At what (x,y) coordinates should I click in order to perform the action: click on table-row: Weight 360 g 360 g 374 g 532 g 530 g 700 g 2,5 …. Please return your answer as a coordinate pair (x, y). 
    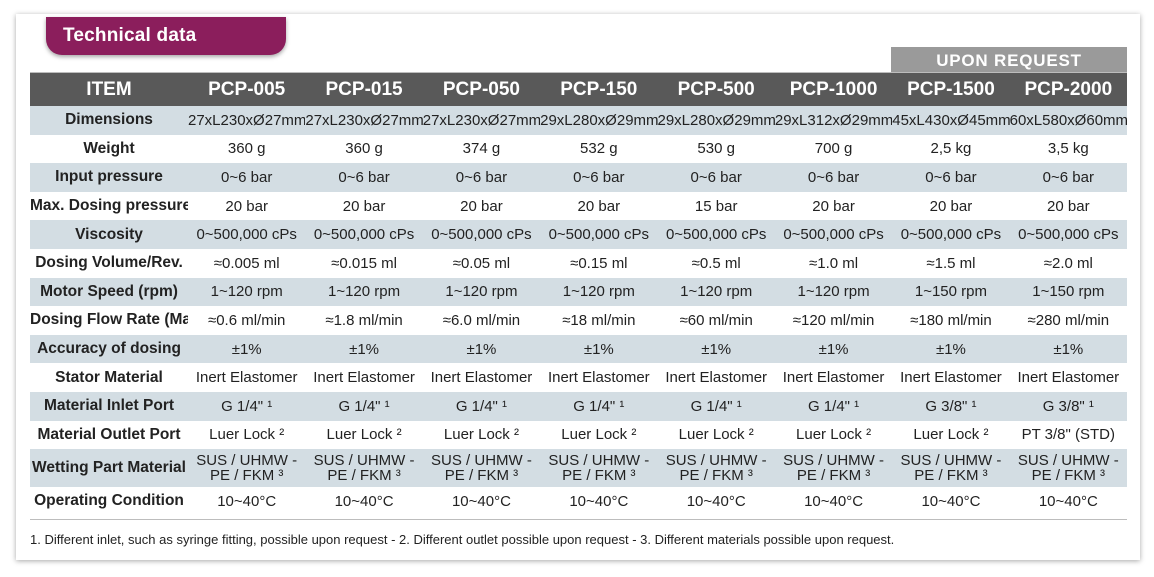
    Looking at the image, I should click on (578, 149).